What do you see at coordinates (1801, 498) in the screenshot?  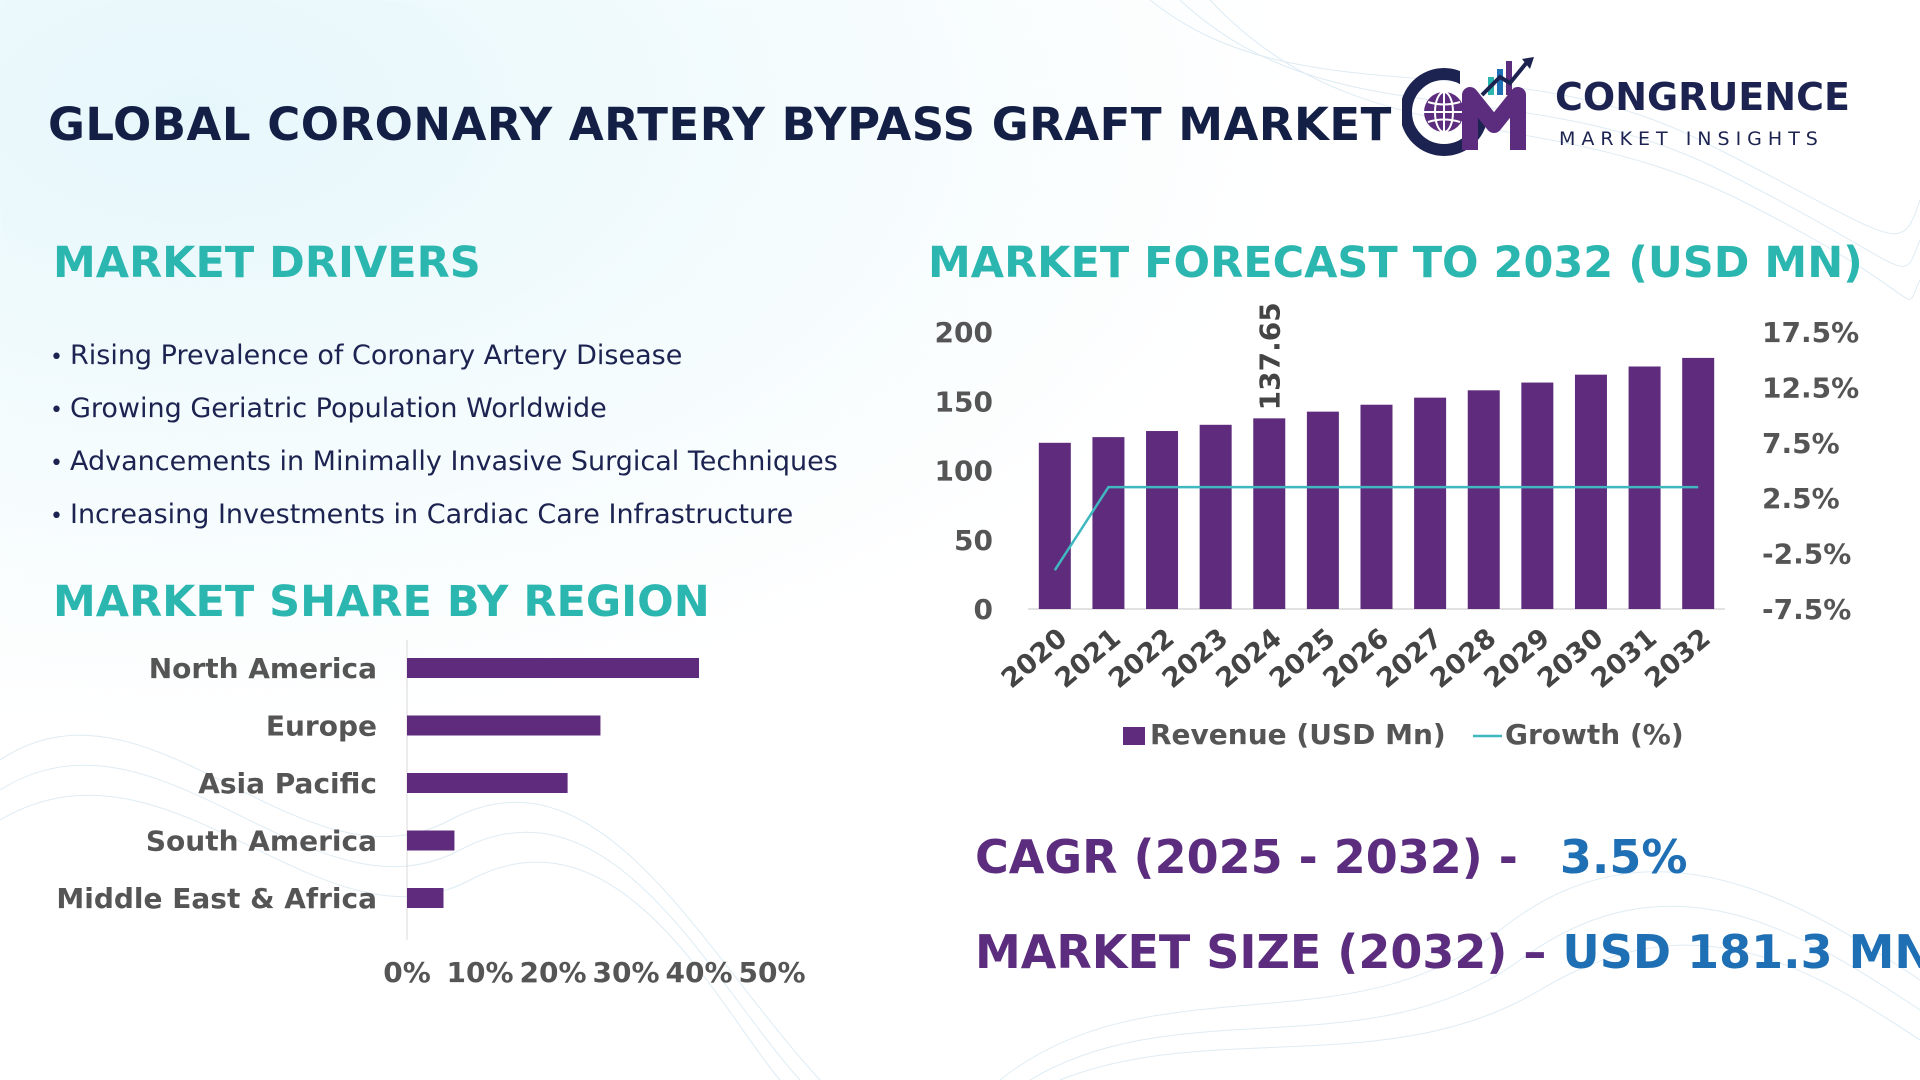 I see `forecast-right-tick: 2.5%` at bounding box center [1801, 498].